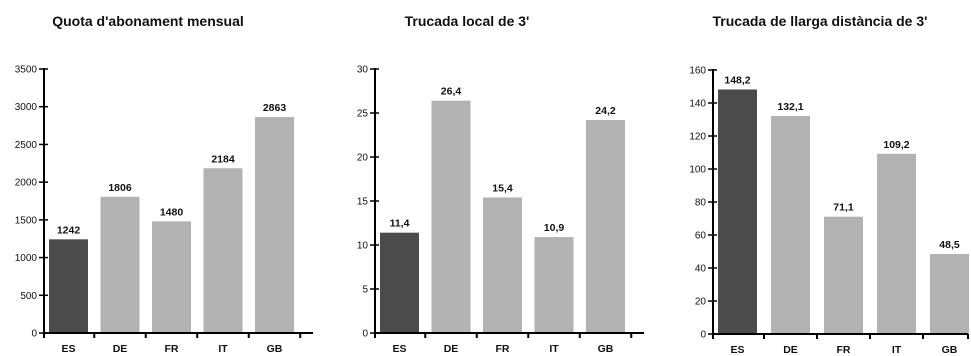  Describe the element at coordinates (363, 114) in the screenshot. I see `y-tick-label: 25` at that location.